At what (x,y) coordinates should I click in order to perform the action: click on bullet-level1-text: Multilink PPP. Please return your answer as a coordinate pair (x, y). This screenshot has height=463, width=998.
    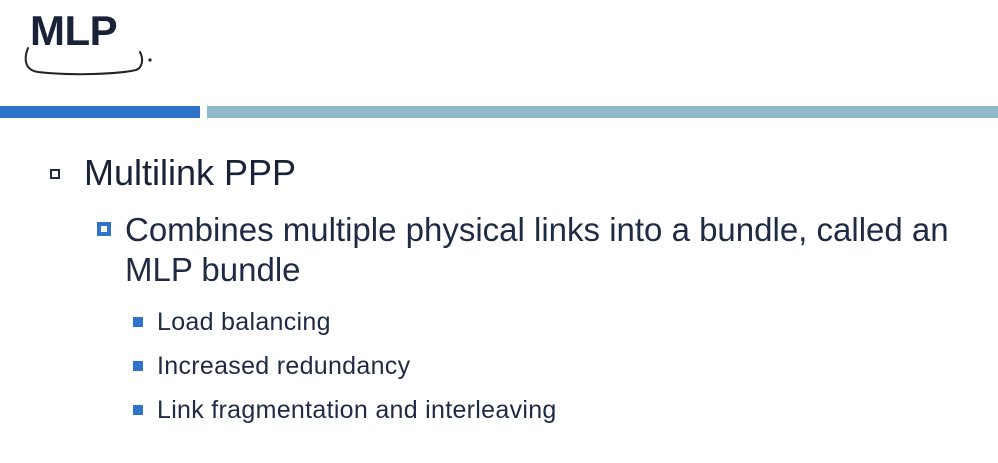
    Looking at the image, I should click on (190, 173).